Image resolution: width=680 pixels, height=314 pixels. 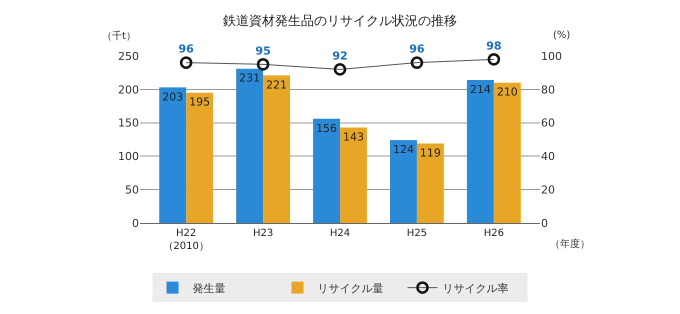 I want to click on legend-label: リサイクル量, so click(x=351, y=288).